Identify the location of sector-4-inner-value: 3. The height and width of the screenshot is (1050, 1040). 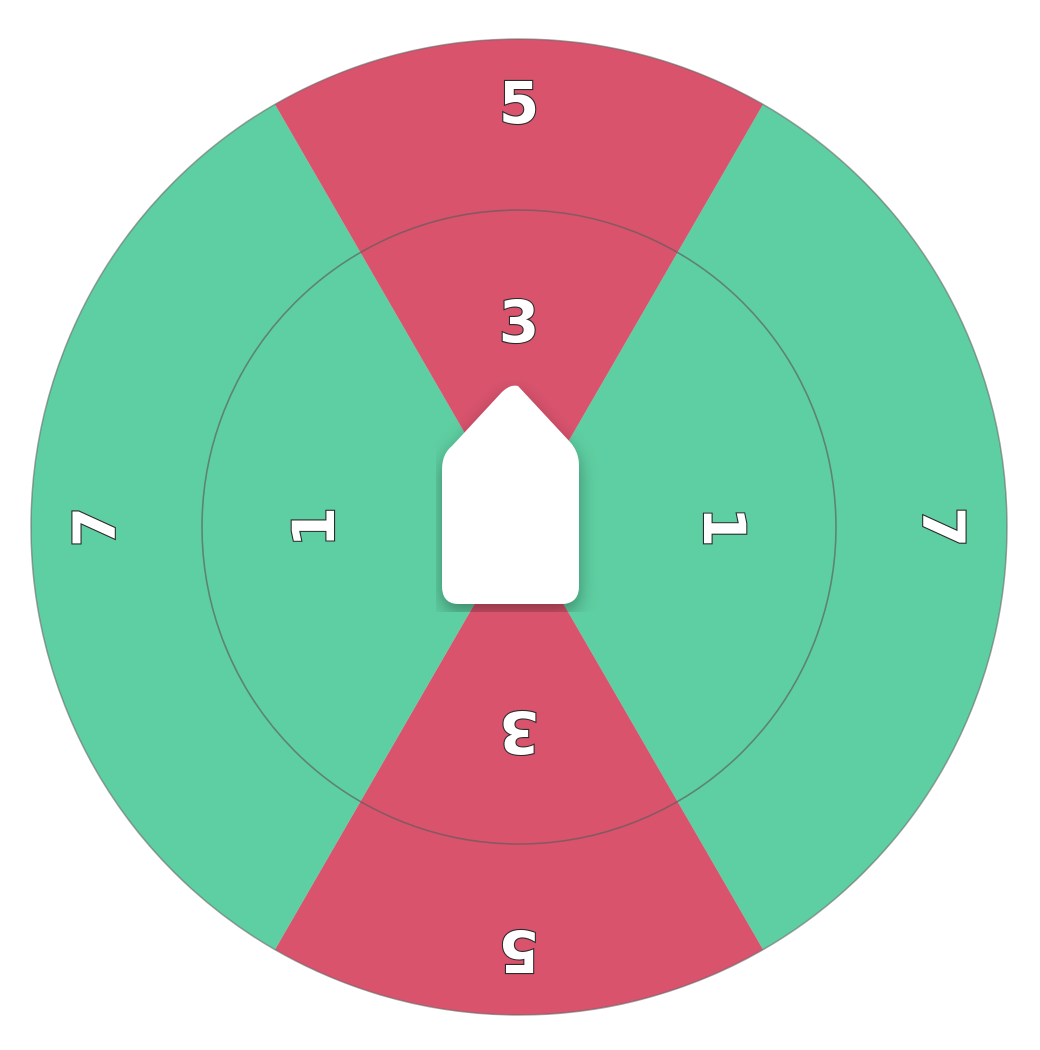
(519, 322).